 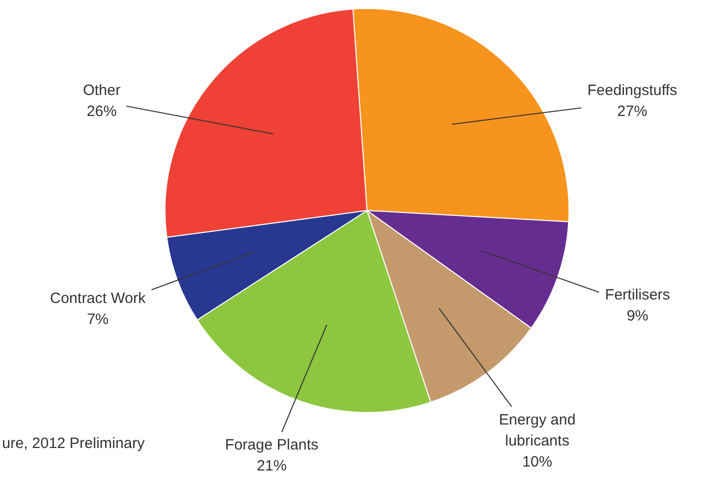 What do you see at coordinates (637, 315) in the screenshot?
I see `data-label: 9%` at bounding box center [637, 315].